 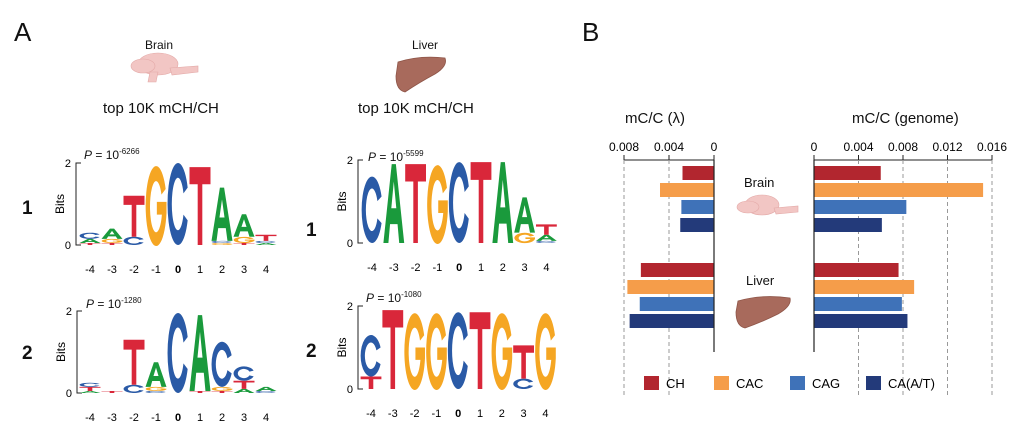 I want to click on p-exponent: -5599, so click(x=413, y=153).